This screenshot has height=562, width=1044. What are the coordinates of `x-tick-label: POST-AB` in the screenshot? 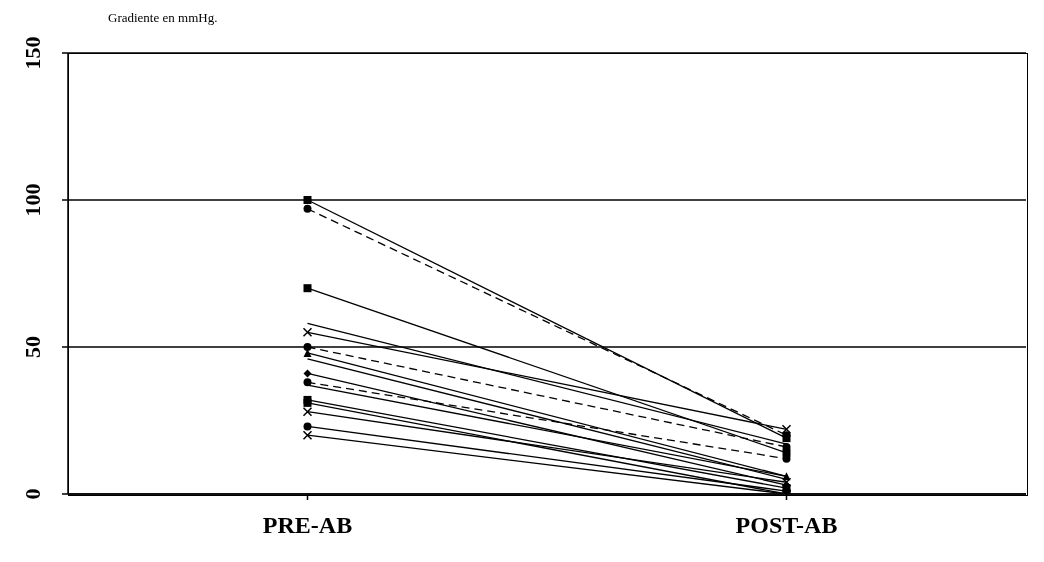 It's located at (786, 525).